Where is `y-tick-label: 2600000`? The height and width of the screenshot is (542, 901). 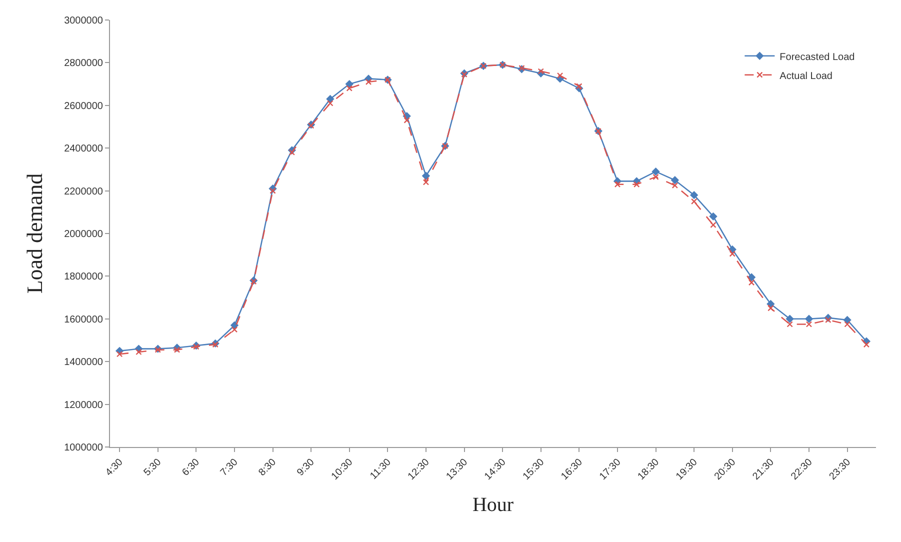 y-tick-label: 2600000 is located at coordinates (84, 106).